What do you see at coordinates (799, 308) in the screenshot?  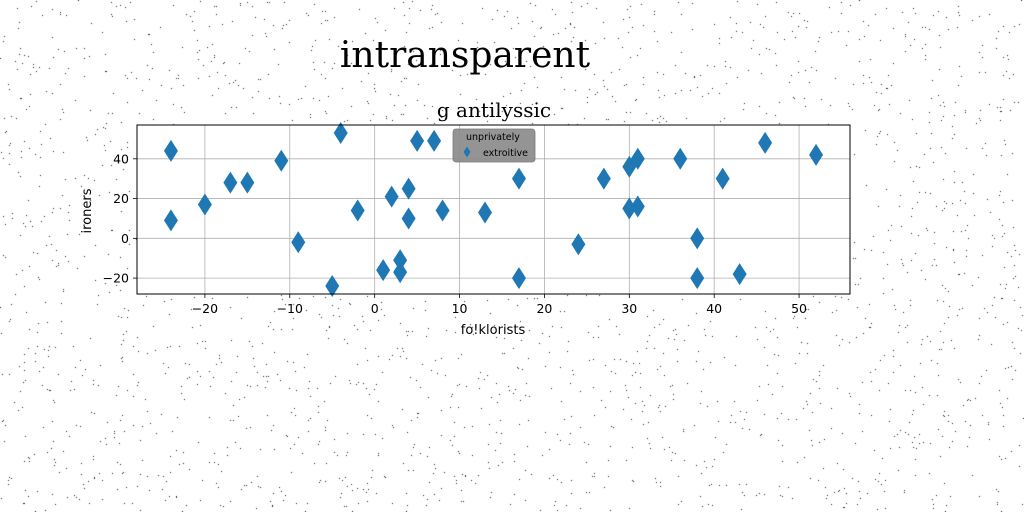 I see `x-tick-label: 50` at bounding box center [799, 308].